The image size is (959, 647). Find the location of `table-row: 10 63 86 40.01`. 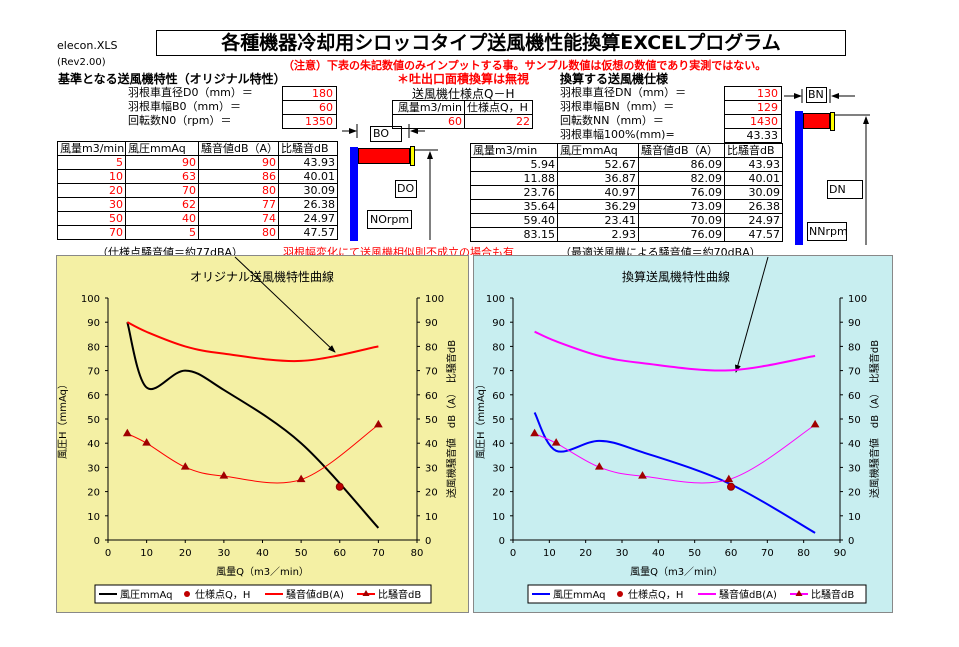

table-row: 10 63 86 40.01 is located at coordinates (197, 176).